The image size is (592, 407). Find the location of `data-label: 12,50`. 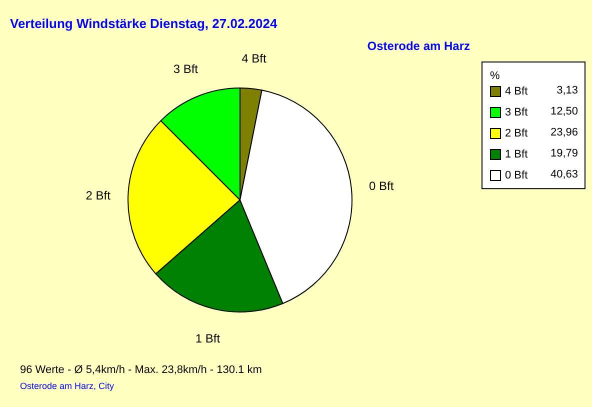

data-label: 12,50 is located at coordinates (564, 112).